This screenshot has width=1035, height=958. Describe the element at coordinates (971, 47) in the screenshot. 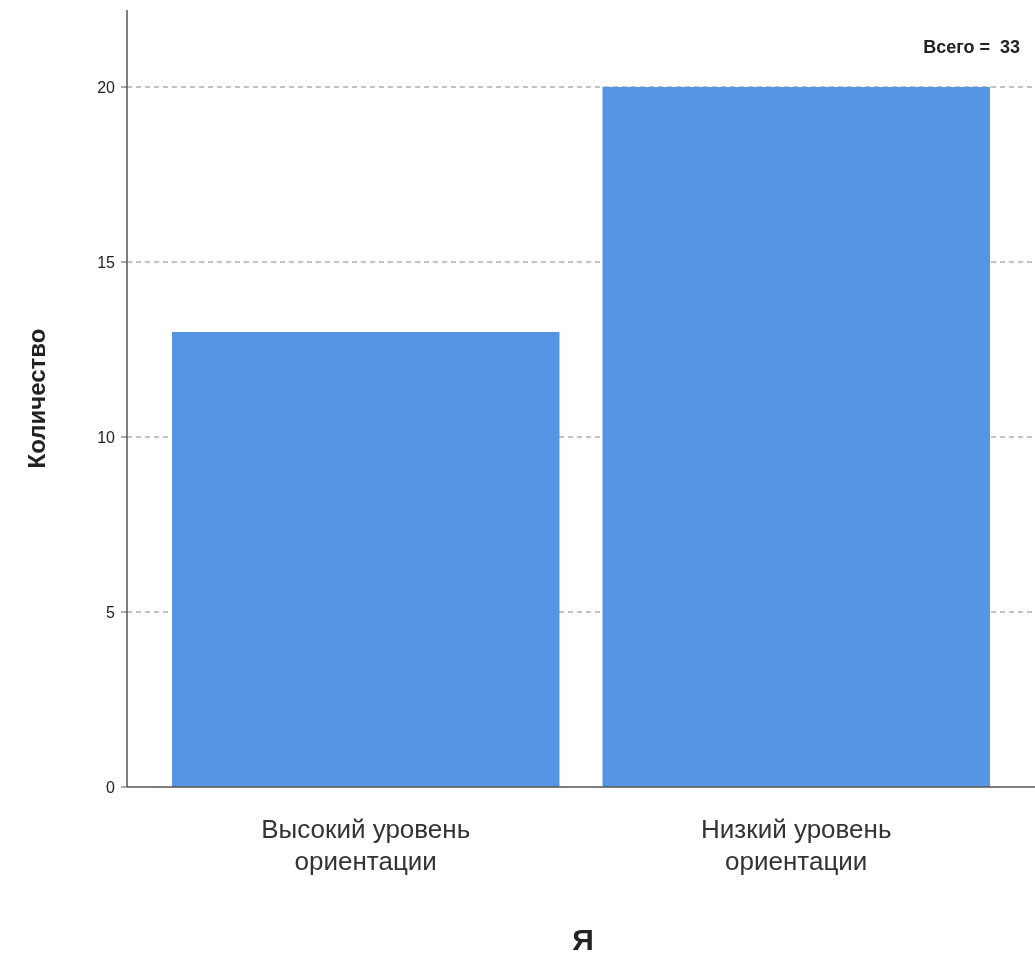

I see `annotation: Всего = 33` at that location.